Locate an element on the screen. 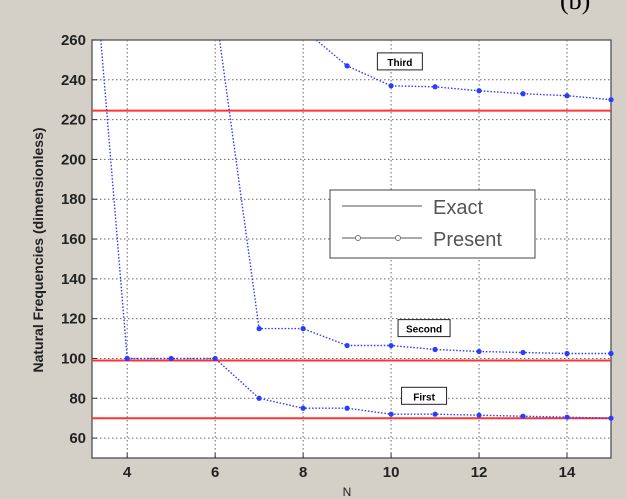 The height and width of the screenshot is (499, 626). y-tick-label-100: 100 is located at coordinates (73, 358).